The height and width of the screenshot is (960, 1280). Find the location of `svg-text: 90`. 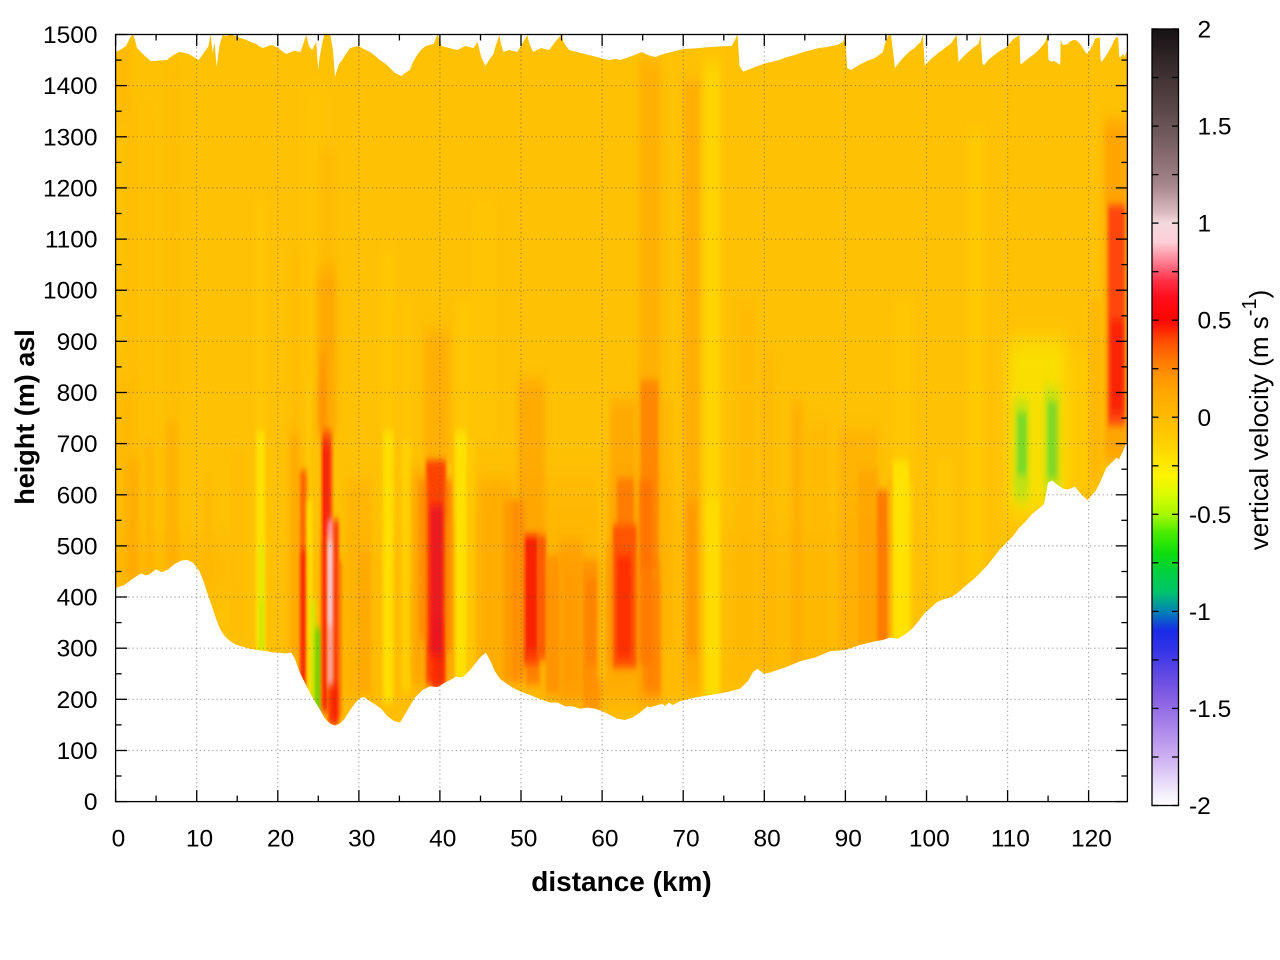

svg-text: 90 is located at coordinates (848, 839).